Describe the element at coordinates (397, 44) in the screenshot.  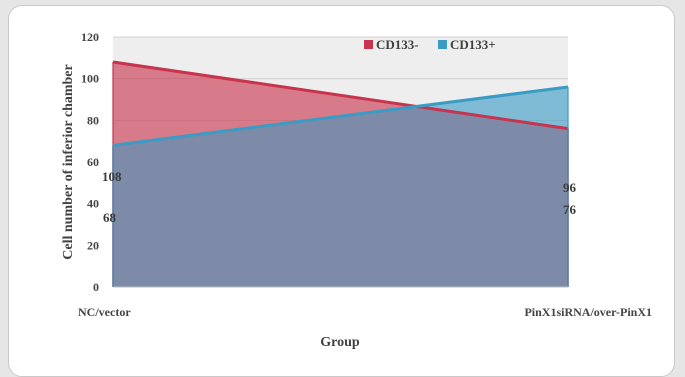
I see `legend-label-cd133-neg: CD133-` at that location.